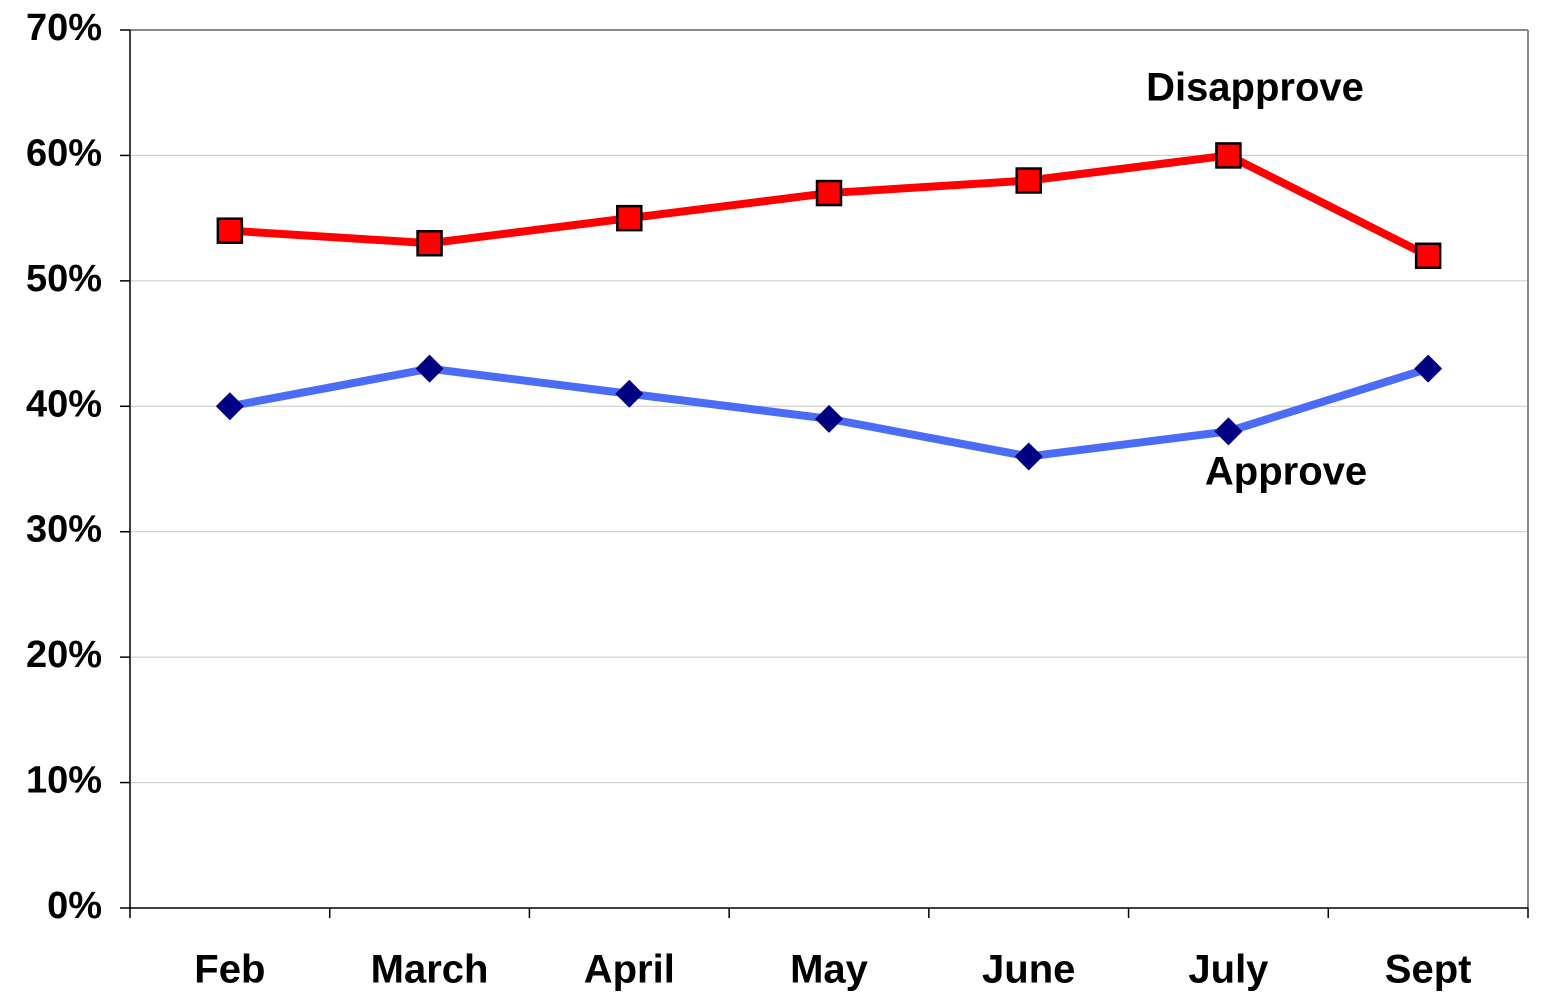  Describe the element at coordinates (64, 153) in the screenshot. I see `y-tick-label: 60%` at that location.